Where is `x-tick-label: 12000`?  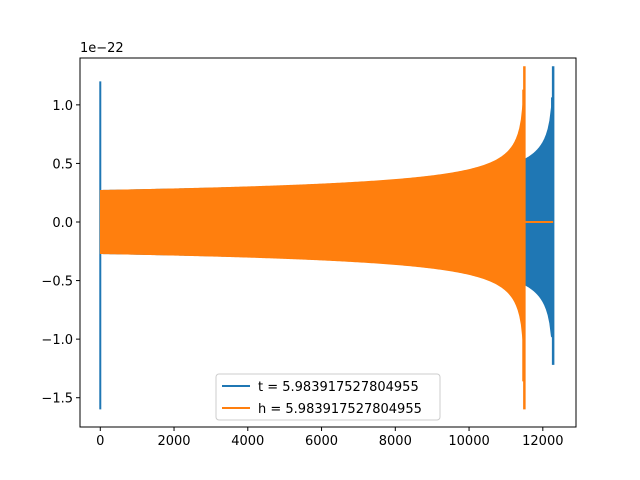 x-tick-label: 12000 is located at coordinates (542, 441).